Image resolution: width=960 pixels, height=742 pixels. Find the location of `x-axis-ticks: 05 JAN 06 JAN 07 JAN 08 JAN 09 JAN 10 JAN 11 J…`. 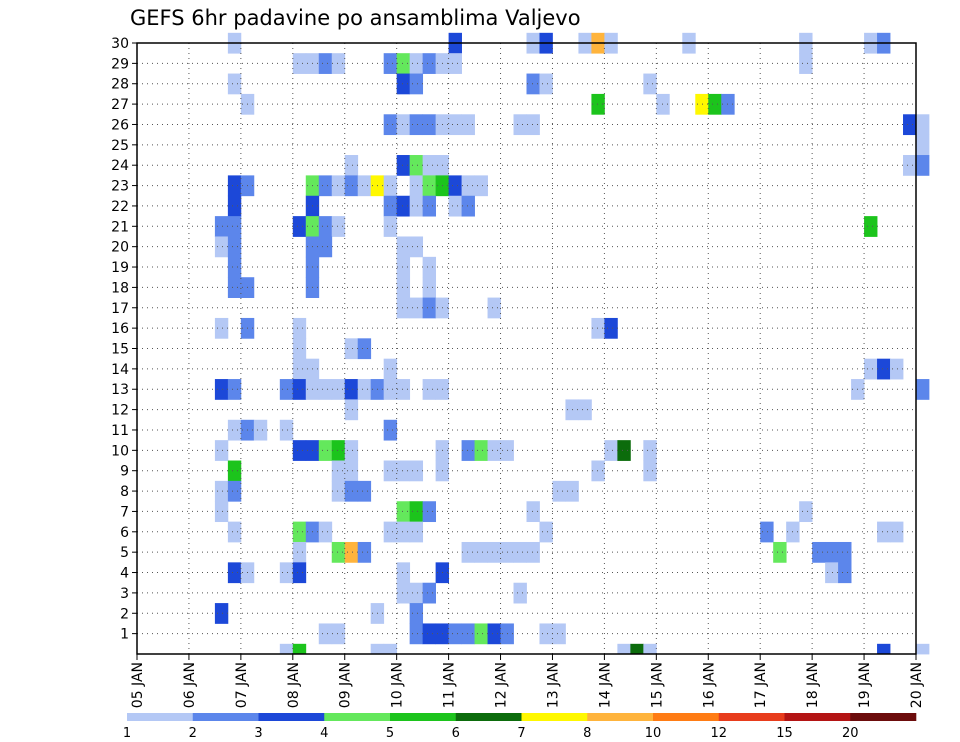

x-axis-ticks: 05 JAN 06 JAN 07 JAN 08 JAN 09 JAN 10 JAN 11 J… is located at coordinates (527, 681).